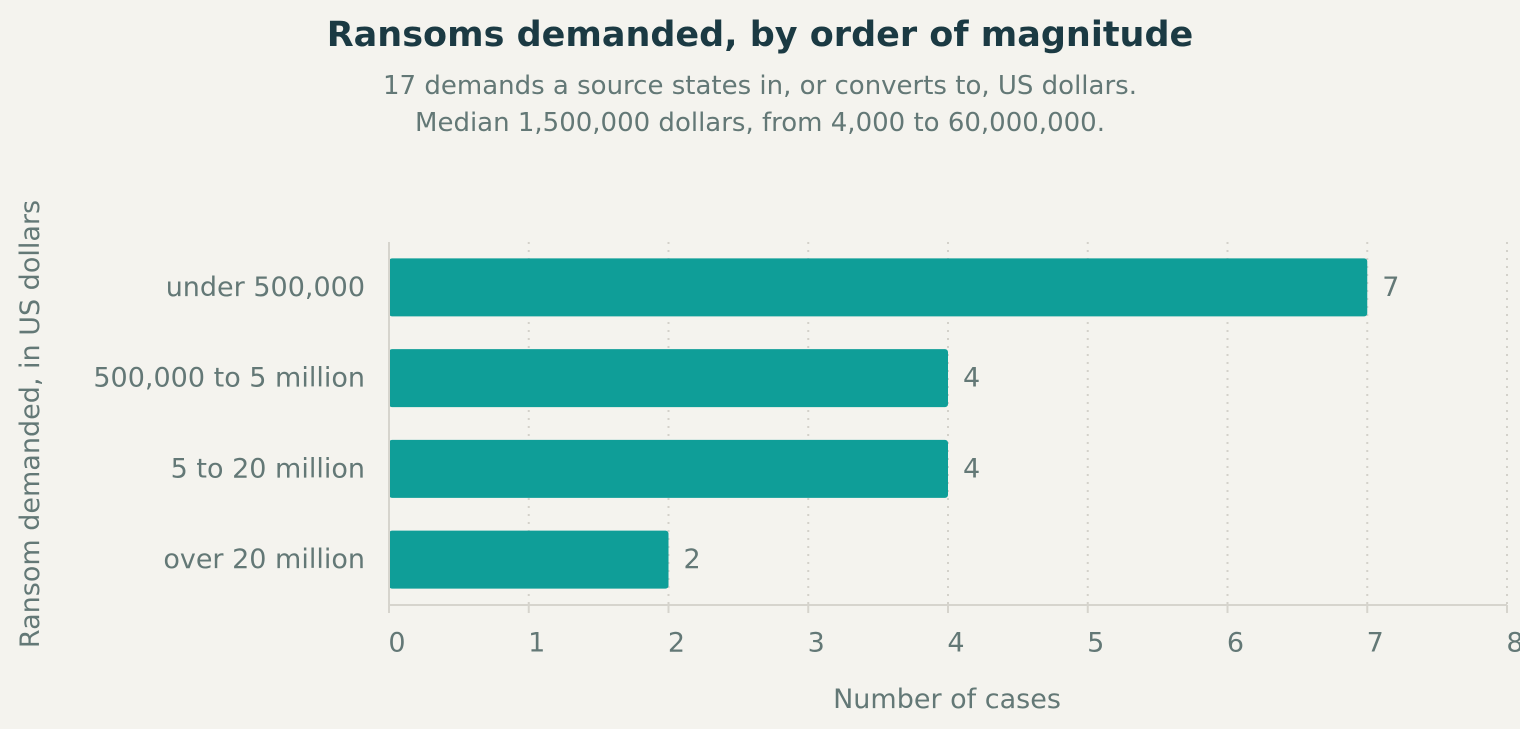 The image size is (1520, 729). I want to click on x-tick-labels: 0 1 2 3 4 5 6 7 8, so click(954, 643).